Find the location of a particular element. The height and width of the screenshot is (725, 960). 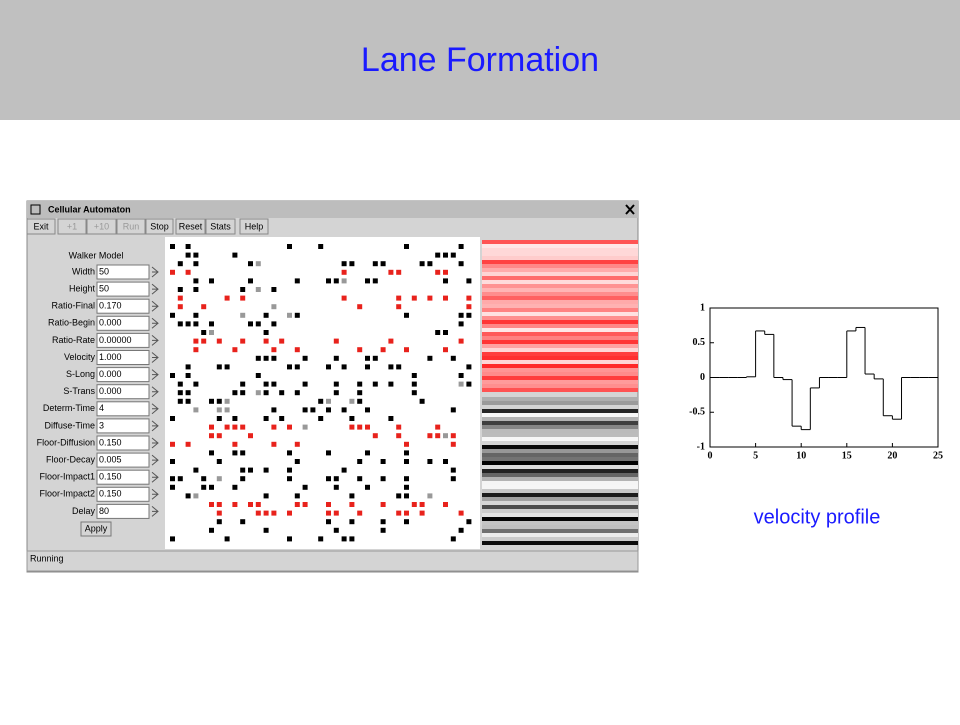

panel-title: Walker Model is located at coordinates (96, 255).